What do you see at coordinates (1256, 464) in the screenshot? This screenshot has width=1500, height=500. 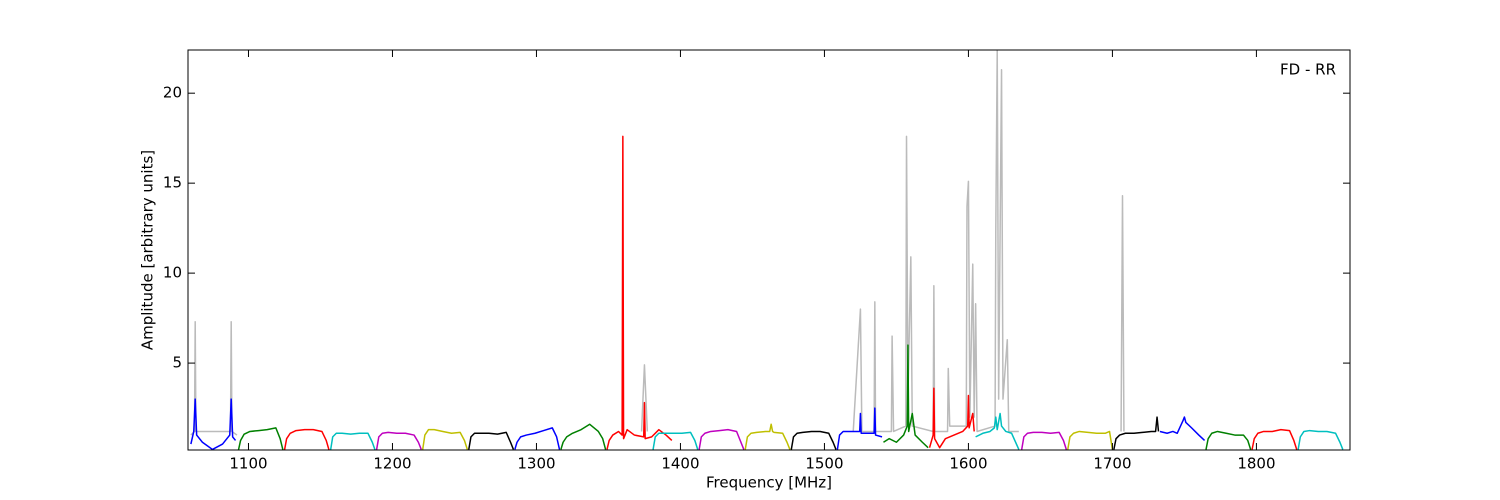 I see `x-tick-label: 1800` at bounding box center [1256, 464].